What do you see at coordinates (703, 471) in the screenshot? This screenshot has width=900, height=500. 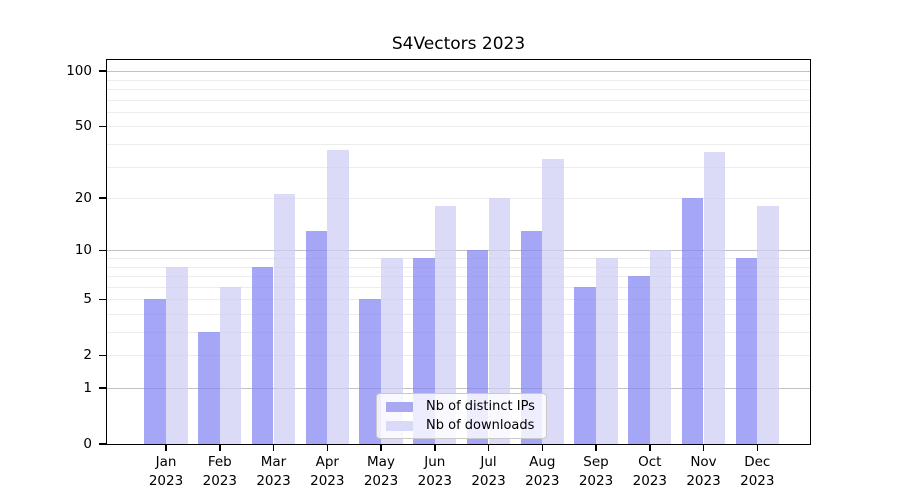 I see `x-label-nov: Nov 2023` at bounding box center [703, 471].